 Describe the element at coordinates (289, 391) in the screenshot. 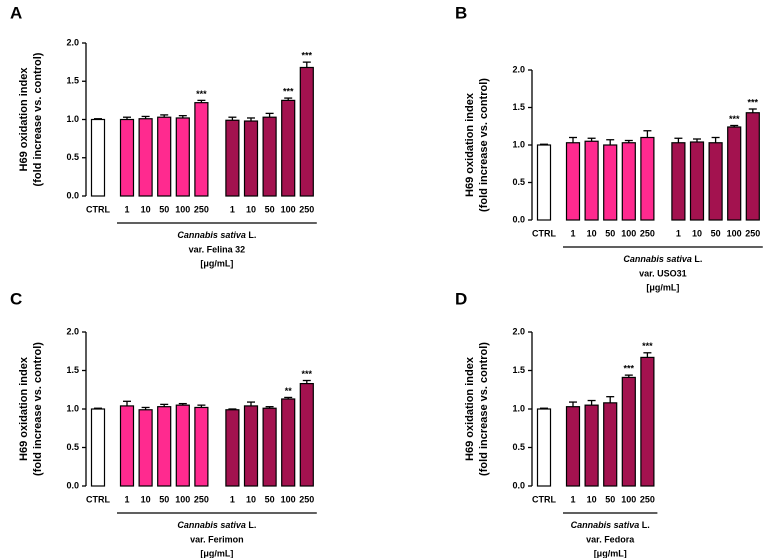

I see `significance: **` at that location.